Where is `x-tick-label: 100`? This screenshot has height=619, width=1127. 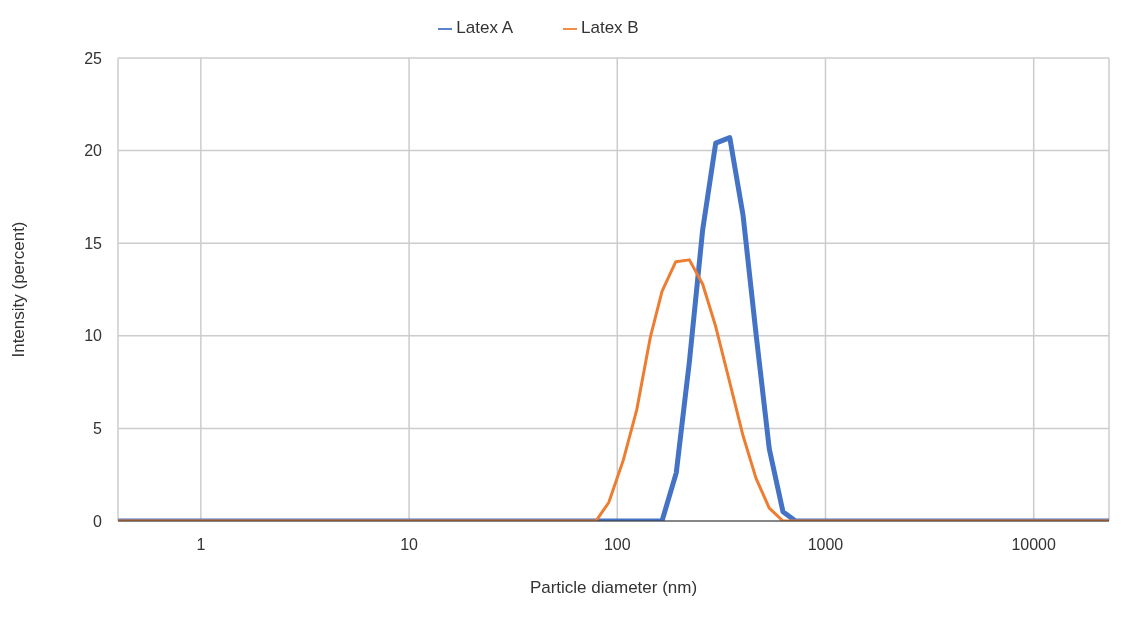 x-tick-label: 100 is located at coordinates (617, 545).